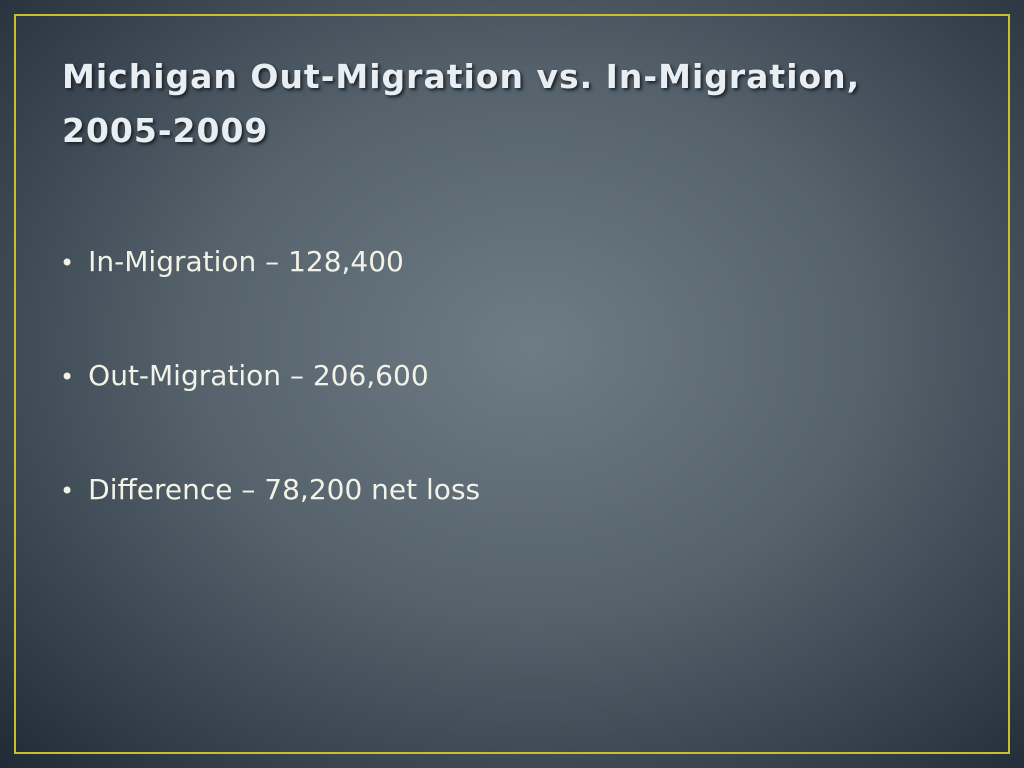 This screenshot has height=768, width=1024. I want to click on bullet: In-Migration – 128,400, so click(270, 295).